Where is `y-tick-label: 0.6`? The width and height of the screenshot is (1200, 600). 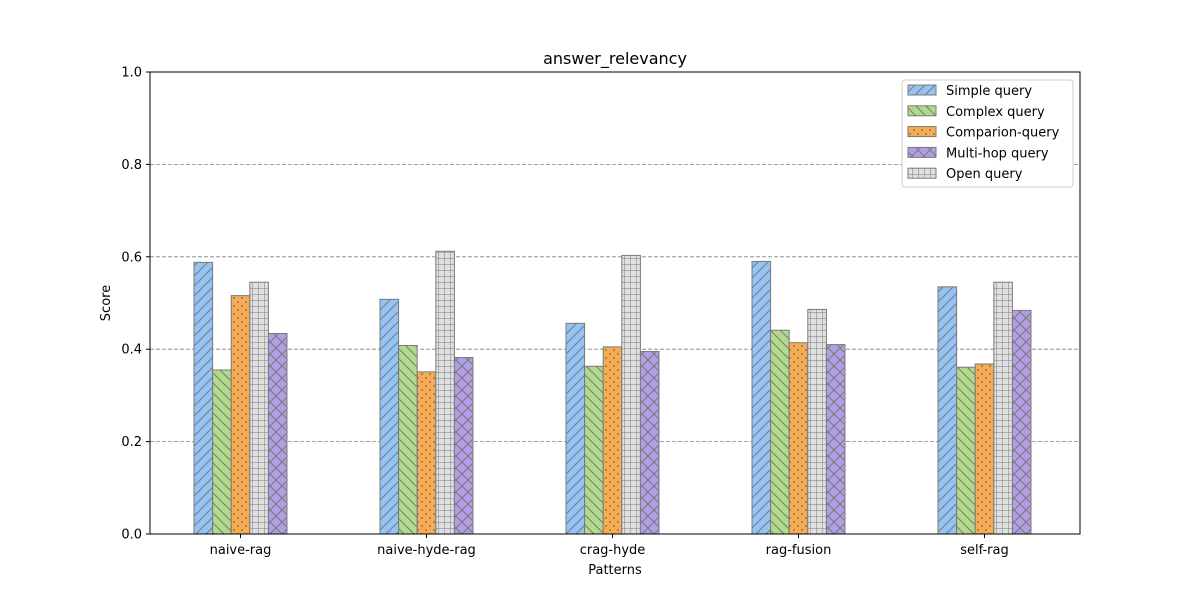
y-tick-label: 0.6 is located at coordinates (131, 257).